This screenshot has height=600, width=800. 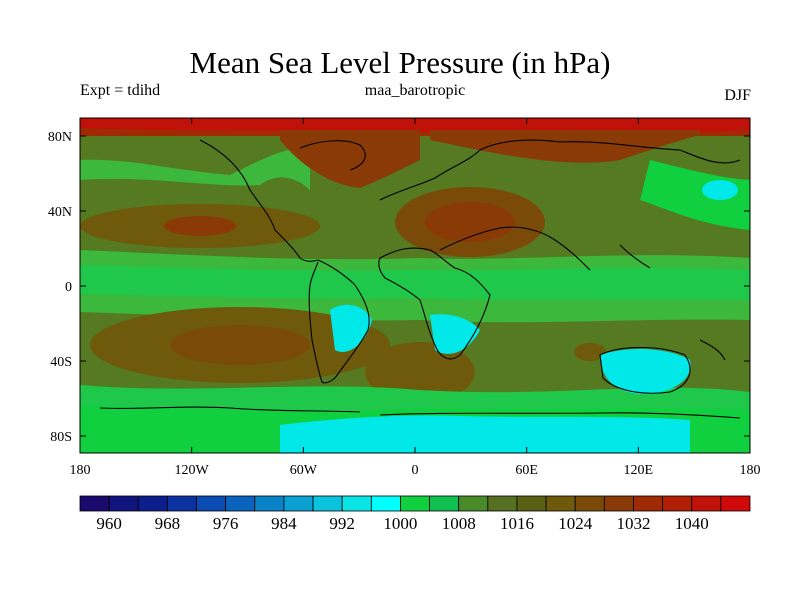 What do you see at coordinates (61, 362) in the screenshot?
I see `lat-label: 40S` at bounding box center [61, 362].